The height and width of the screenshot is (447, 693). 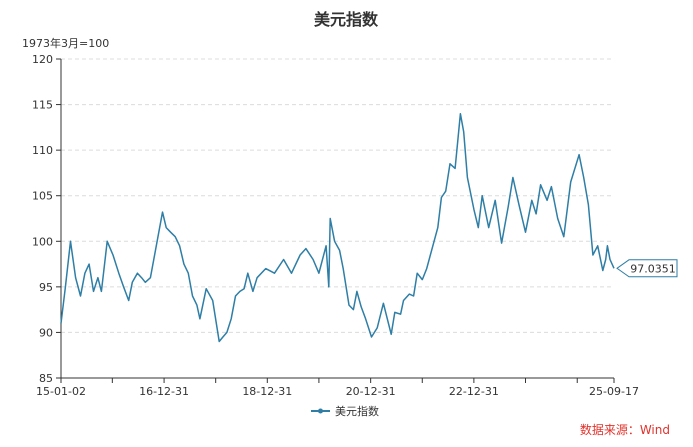 What do you see at coordinates (474, 391) in the screenshot?
I see `x-tick-label: 22-12-31` at bounding box center [474, 391].